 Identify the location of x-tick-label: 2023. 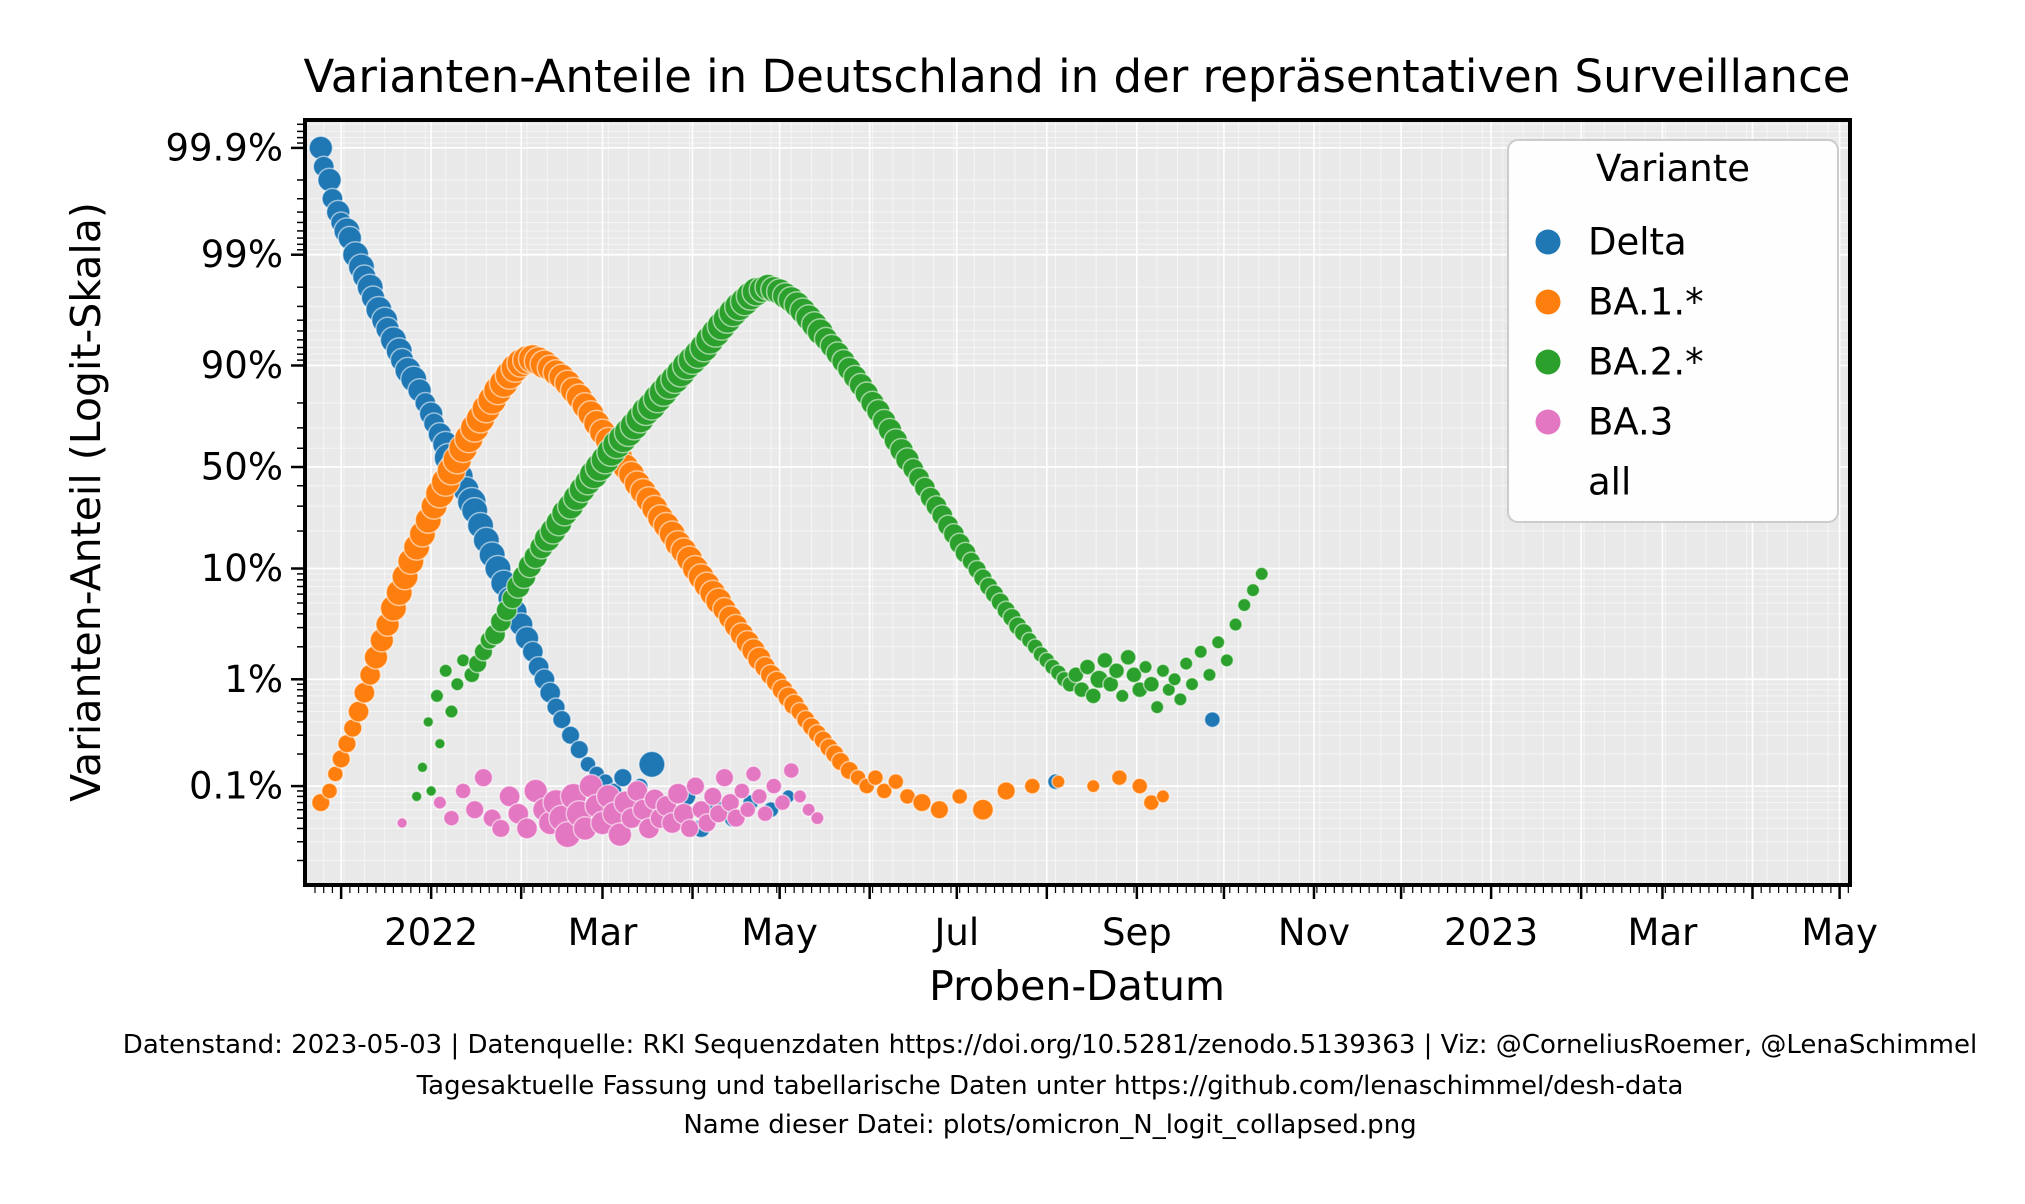
(1491, 932).